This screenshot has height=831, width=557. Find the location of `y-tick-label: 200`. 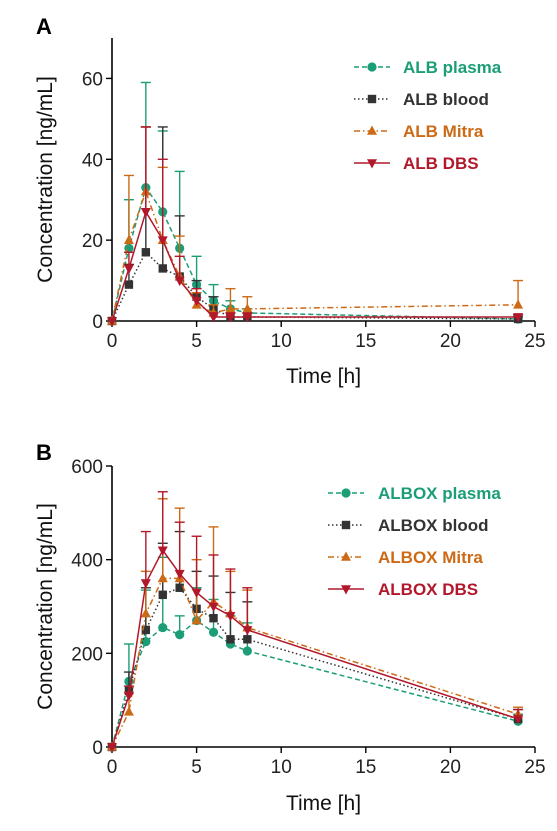

y-tick-label: 200 is located at coordinates (87, 654).